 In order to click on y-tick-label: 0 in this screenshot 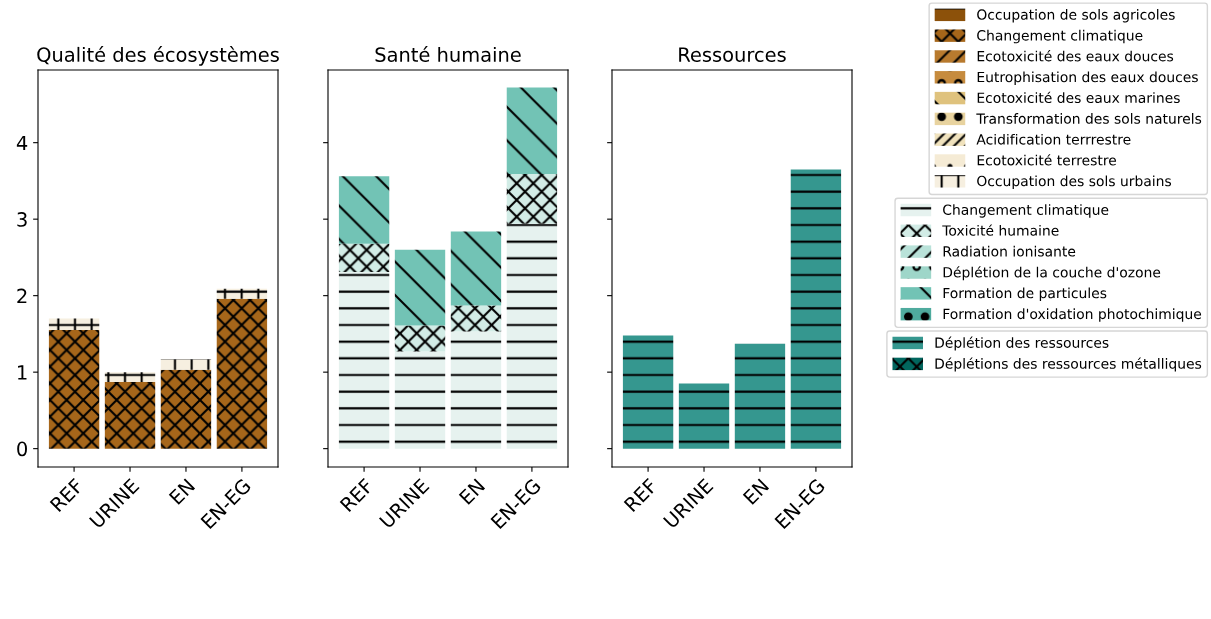, I will do `click(22, 449)`.